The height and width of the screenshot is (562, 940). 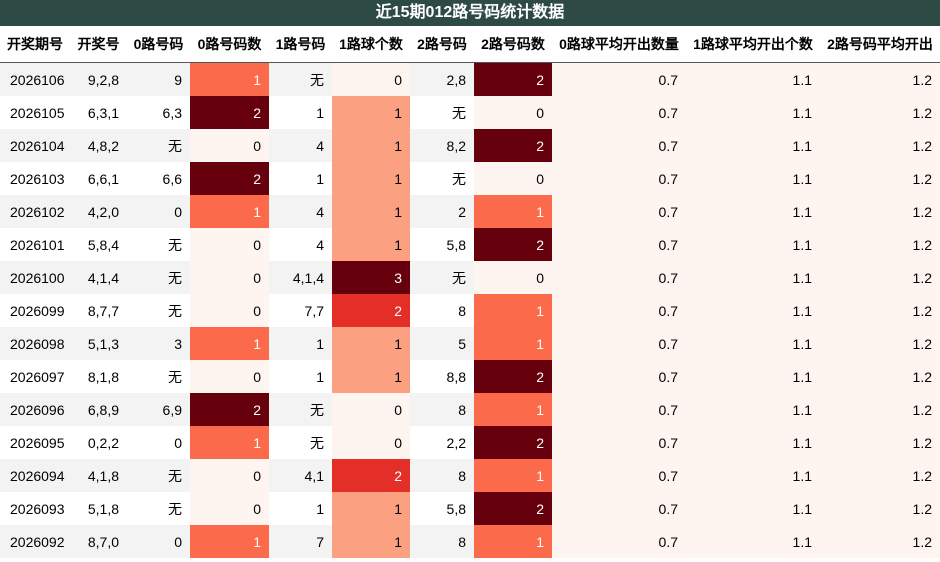 What do you see at coordinates (456, 442) in the screenshot?
I see `table-cell: 2,2` at bounding box center [456, 442].